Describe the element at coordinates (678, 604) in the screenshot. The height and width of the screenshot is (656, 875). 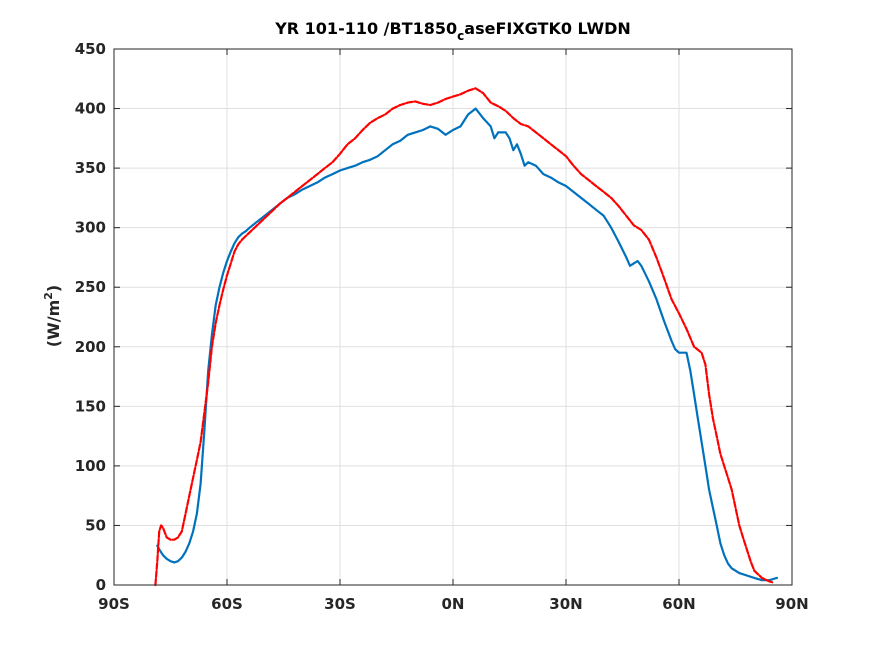
I see `x-tick-label: 60N` at that location.